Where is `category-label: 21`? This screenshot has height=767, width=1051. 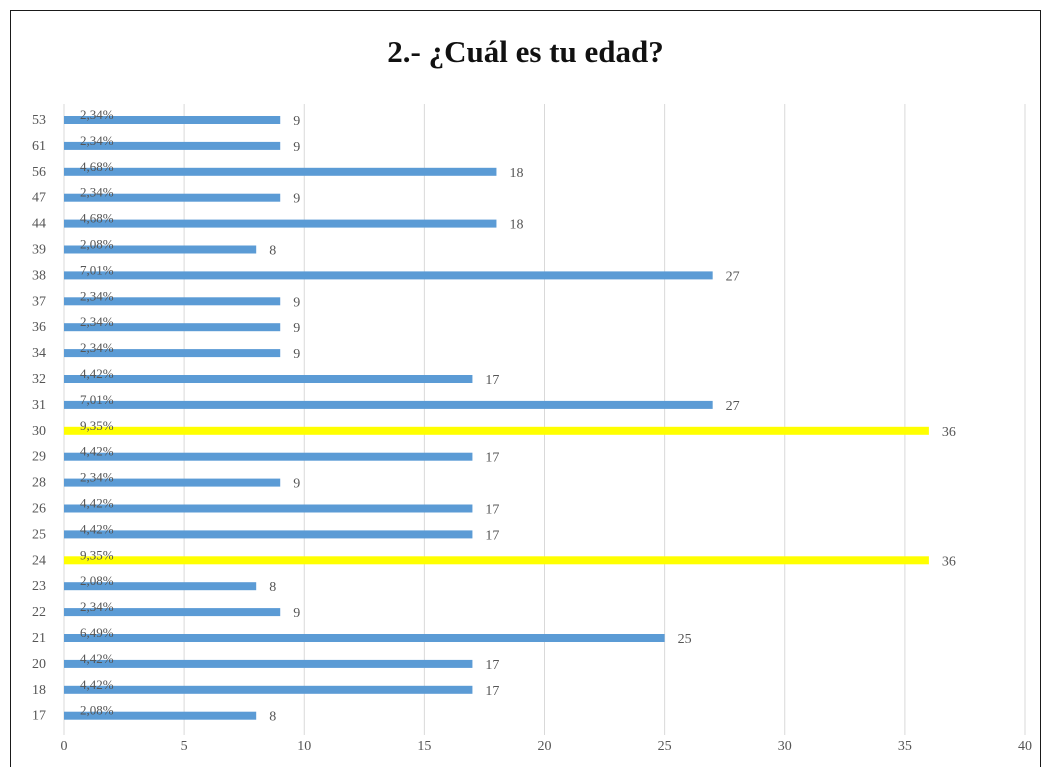 category-label: 21 is located at coordinates (39, 638).